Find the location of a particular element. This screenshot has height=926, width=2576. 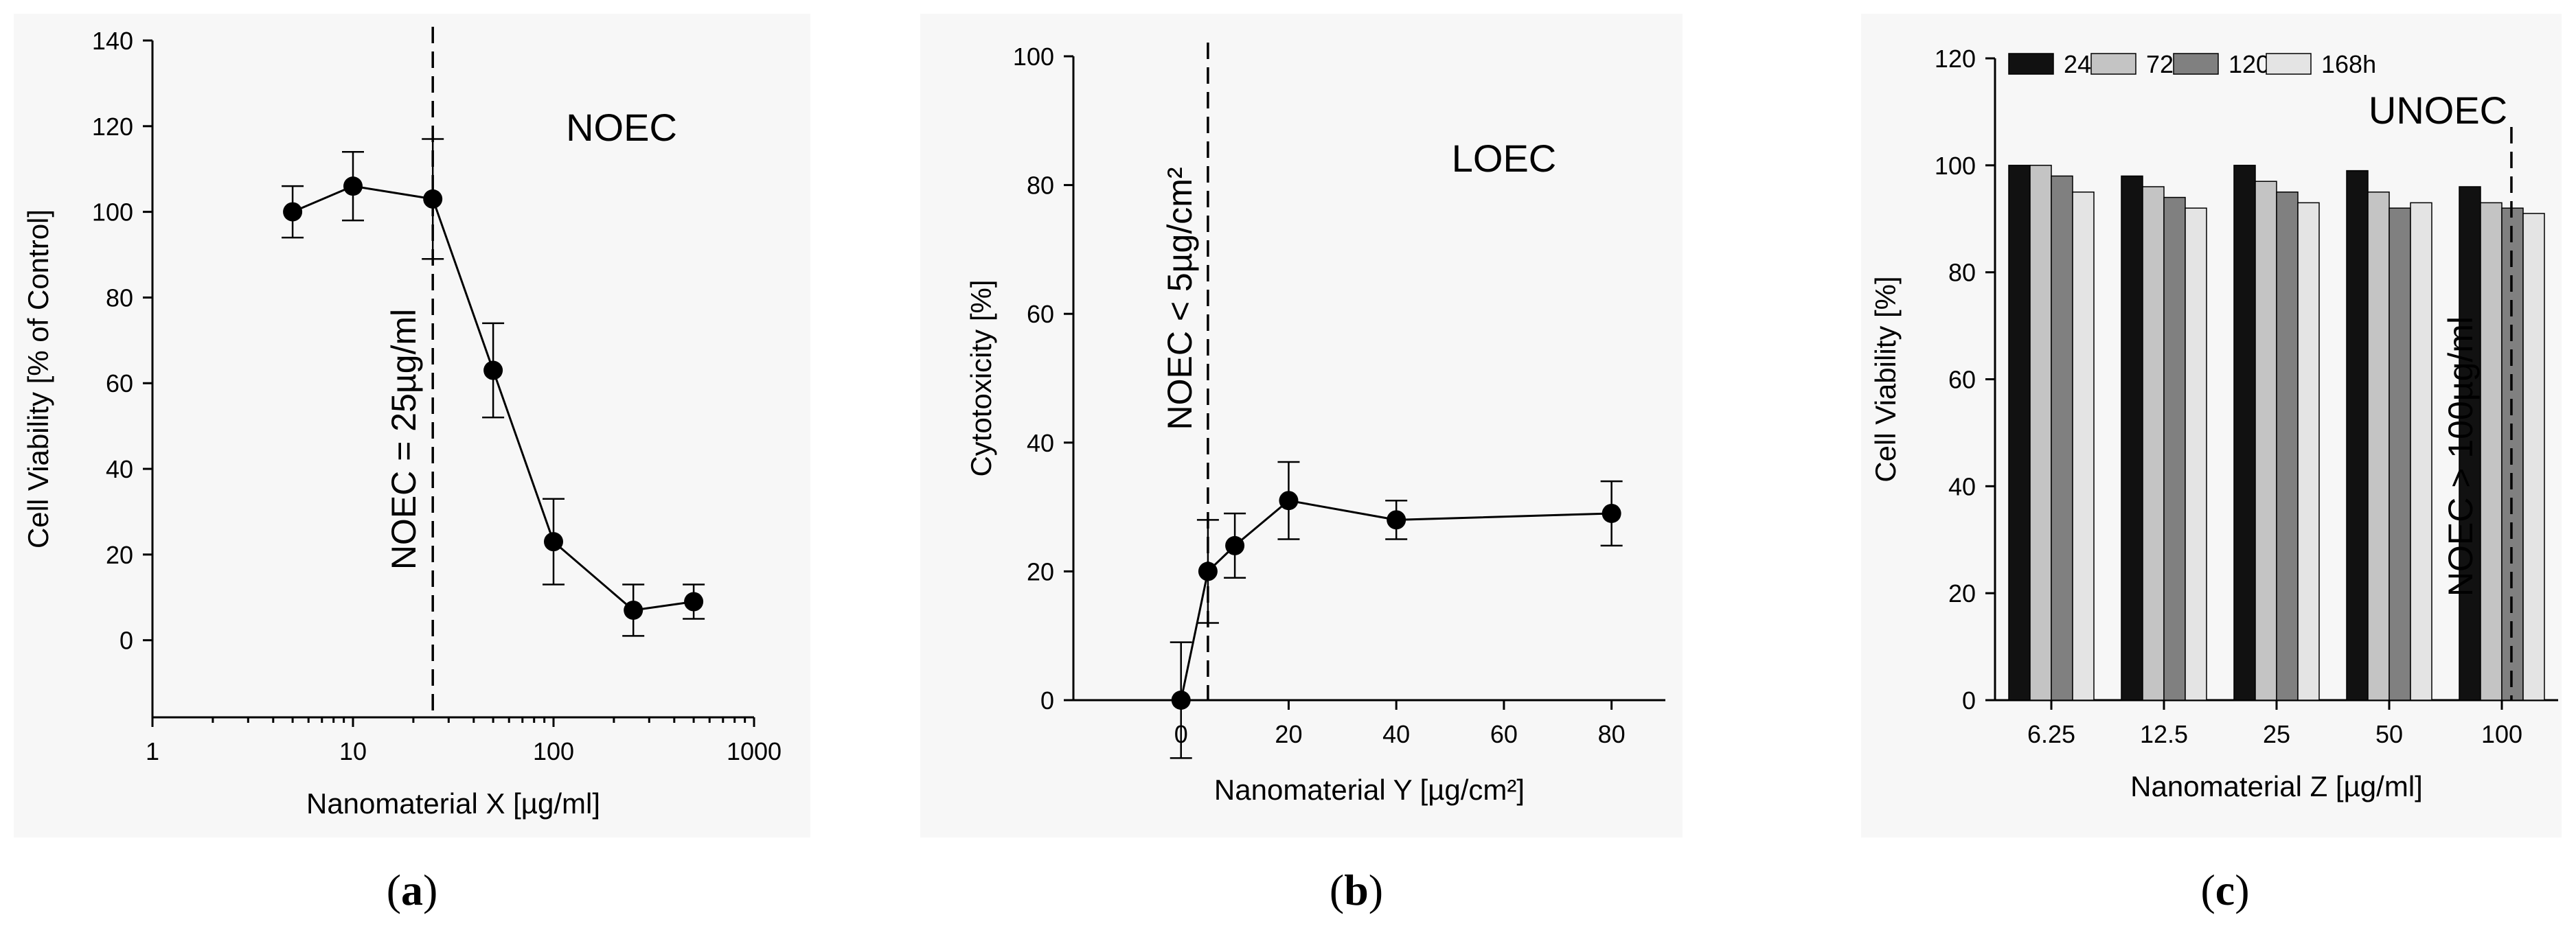

x-axis-title: Nanomaterial Z [µg/ml] is located at coordinates (2276, 786).